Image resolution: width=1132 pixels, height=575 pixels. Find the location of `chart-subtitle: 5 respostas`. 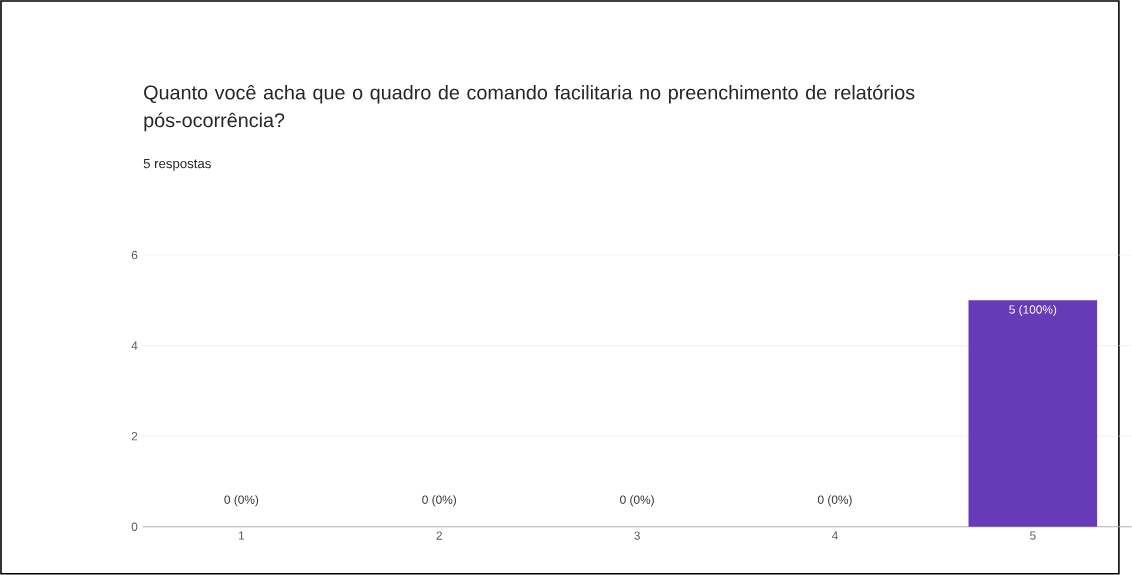

chart-subtitle: 5 respostas is located at coordinates (177, 165).